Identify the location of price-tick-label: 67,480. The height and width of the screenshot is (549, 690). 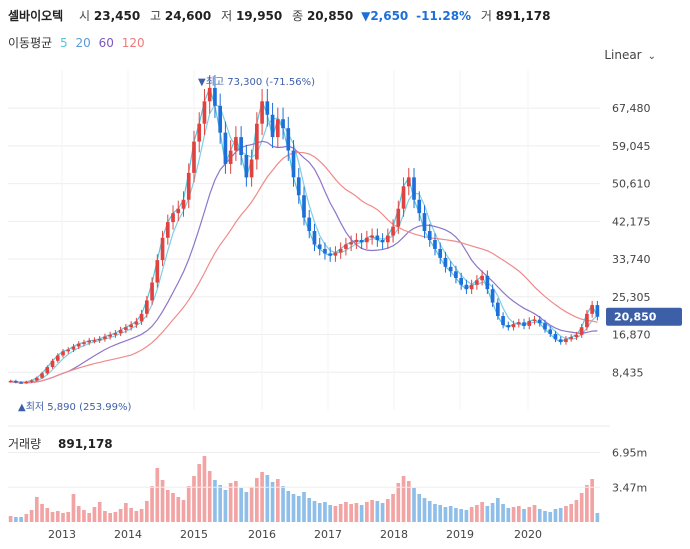
(631, 108).